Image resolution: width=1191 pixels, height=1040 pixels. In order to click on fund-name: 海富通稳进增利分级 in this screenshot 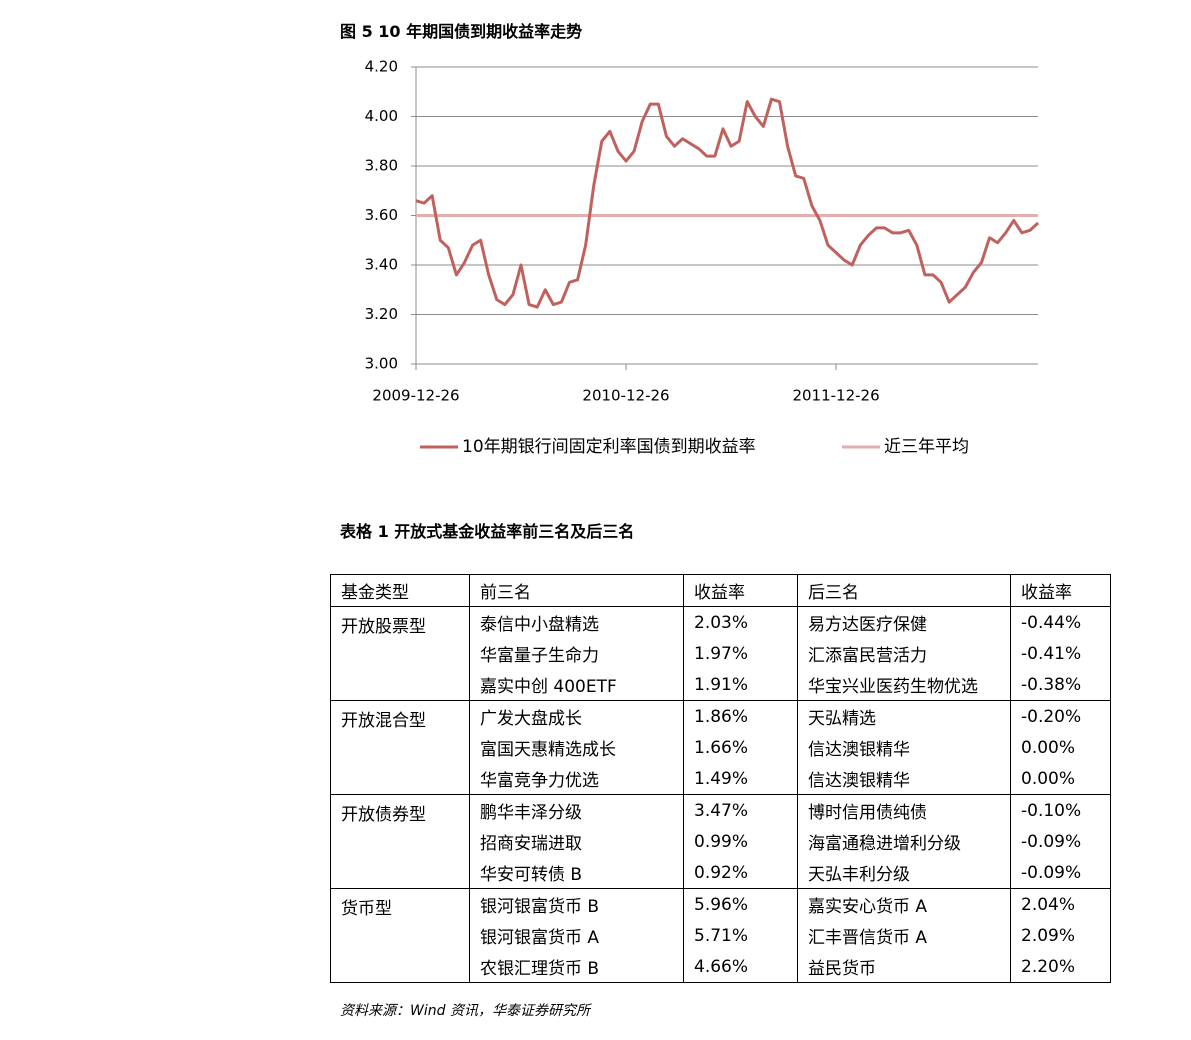, I will do `click(904, 841)`.